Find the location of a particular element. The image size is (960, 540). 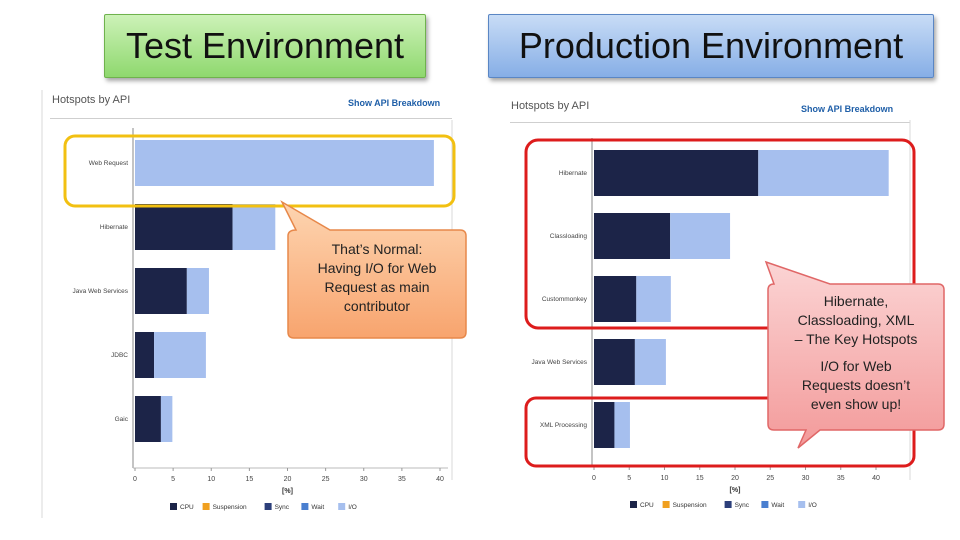

callout-line: Hibernate, is located at coordinates (856, 301).